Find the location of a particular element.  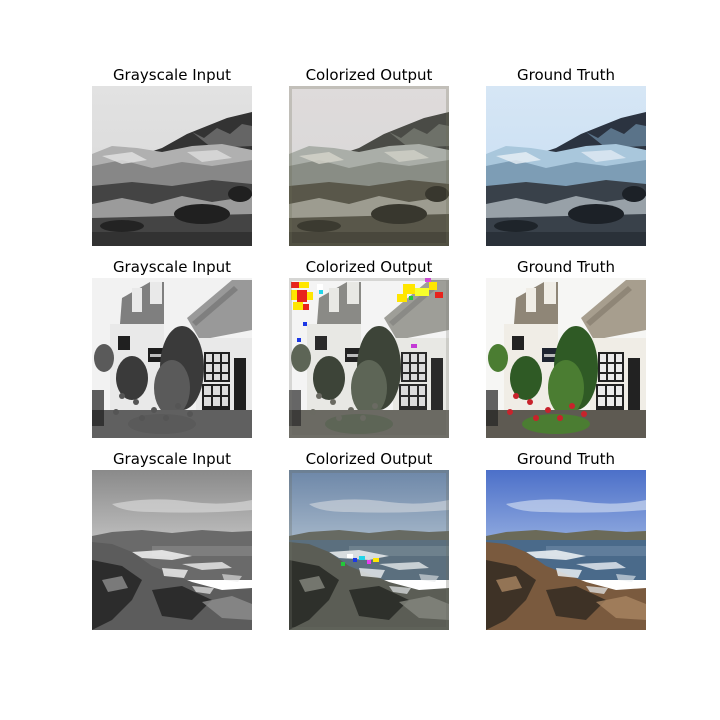

glacier-truth-photo is located at coordinates (566, 166).